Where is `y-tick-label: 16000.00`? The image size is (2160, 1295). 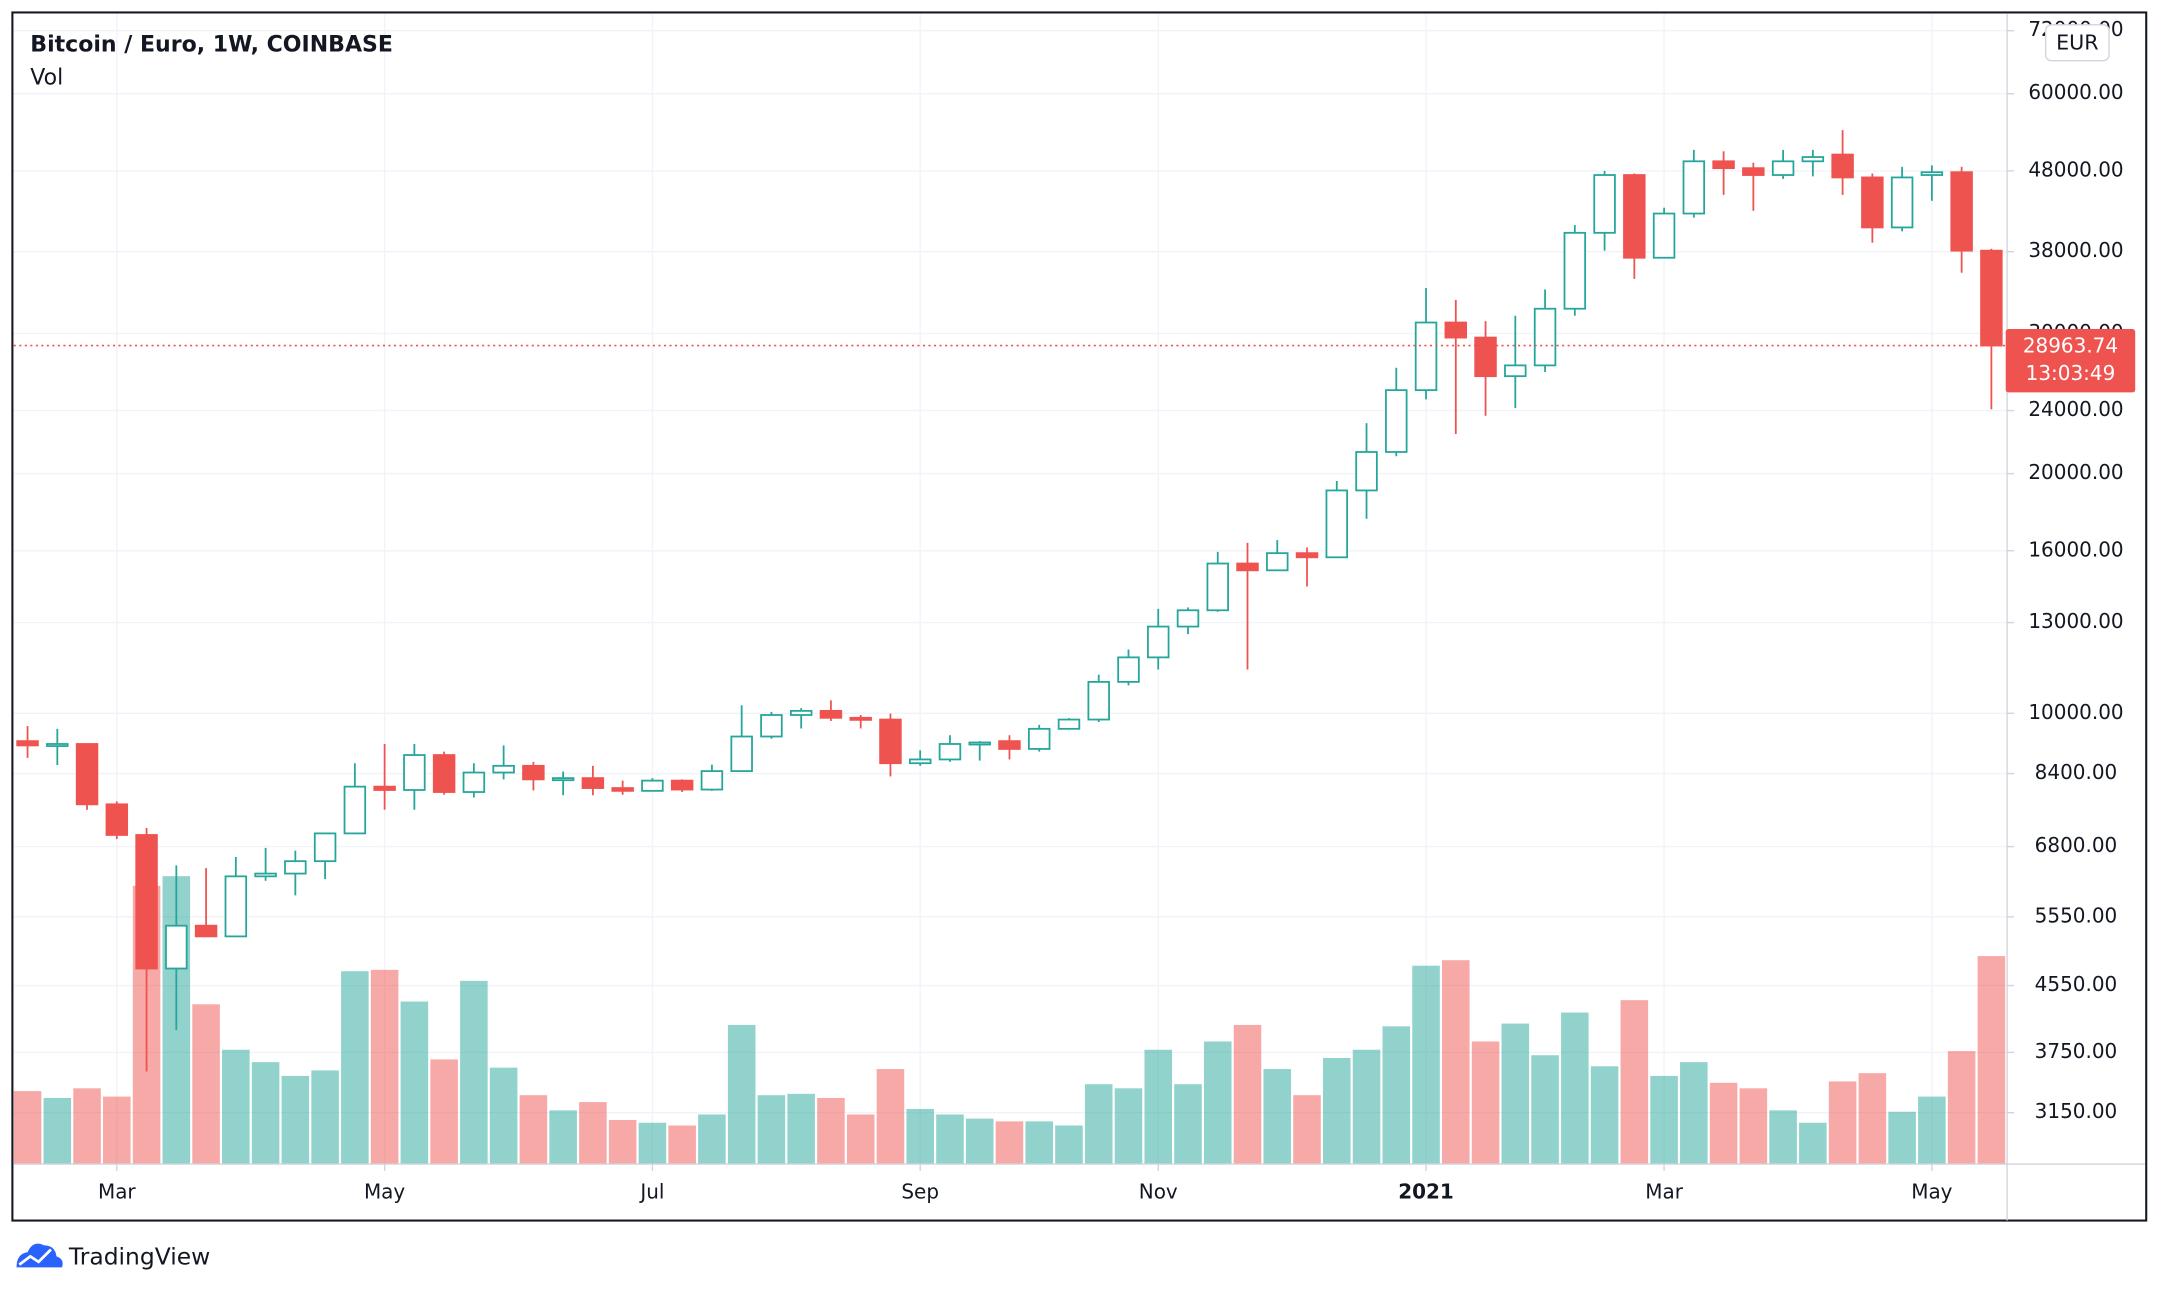
y-tick-label: 16000.00 is located at coordinates (2075, 549).